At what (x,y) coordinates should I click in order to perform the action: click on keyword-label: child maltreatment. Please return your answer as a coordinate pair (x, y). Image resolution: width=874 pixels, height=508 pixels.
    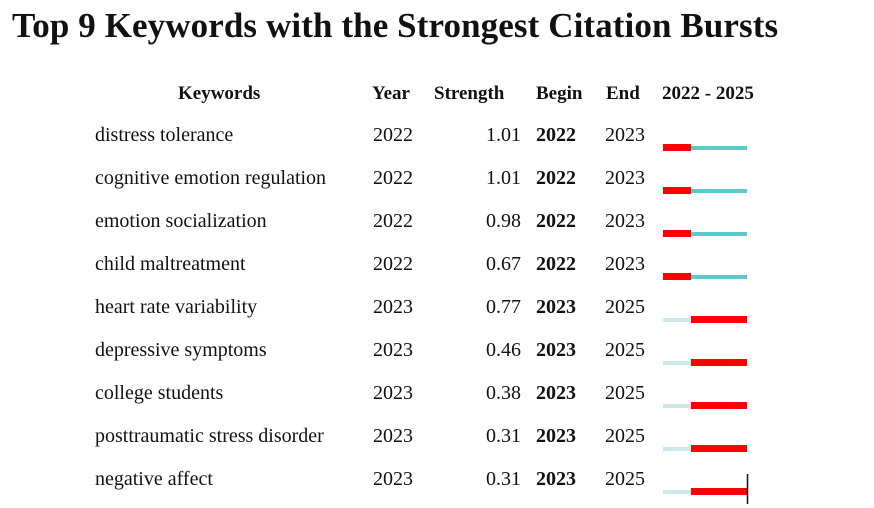
    Looking at the image, I should click on (170, 264).